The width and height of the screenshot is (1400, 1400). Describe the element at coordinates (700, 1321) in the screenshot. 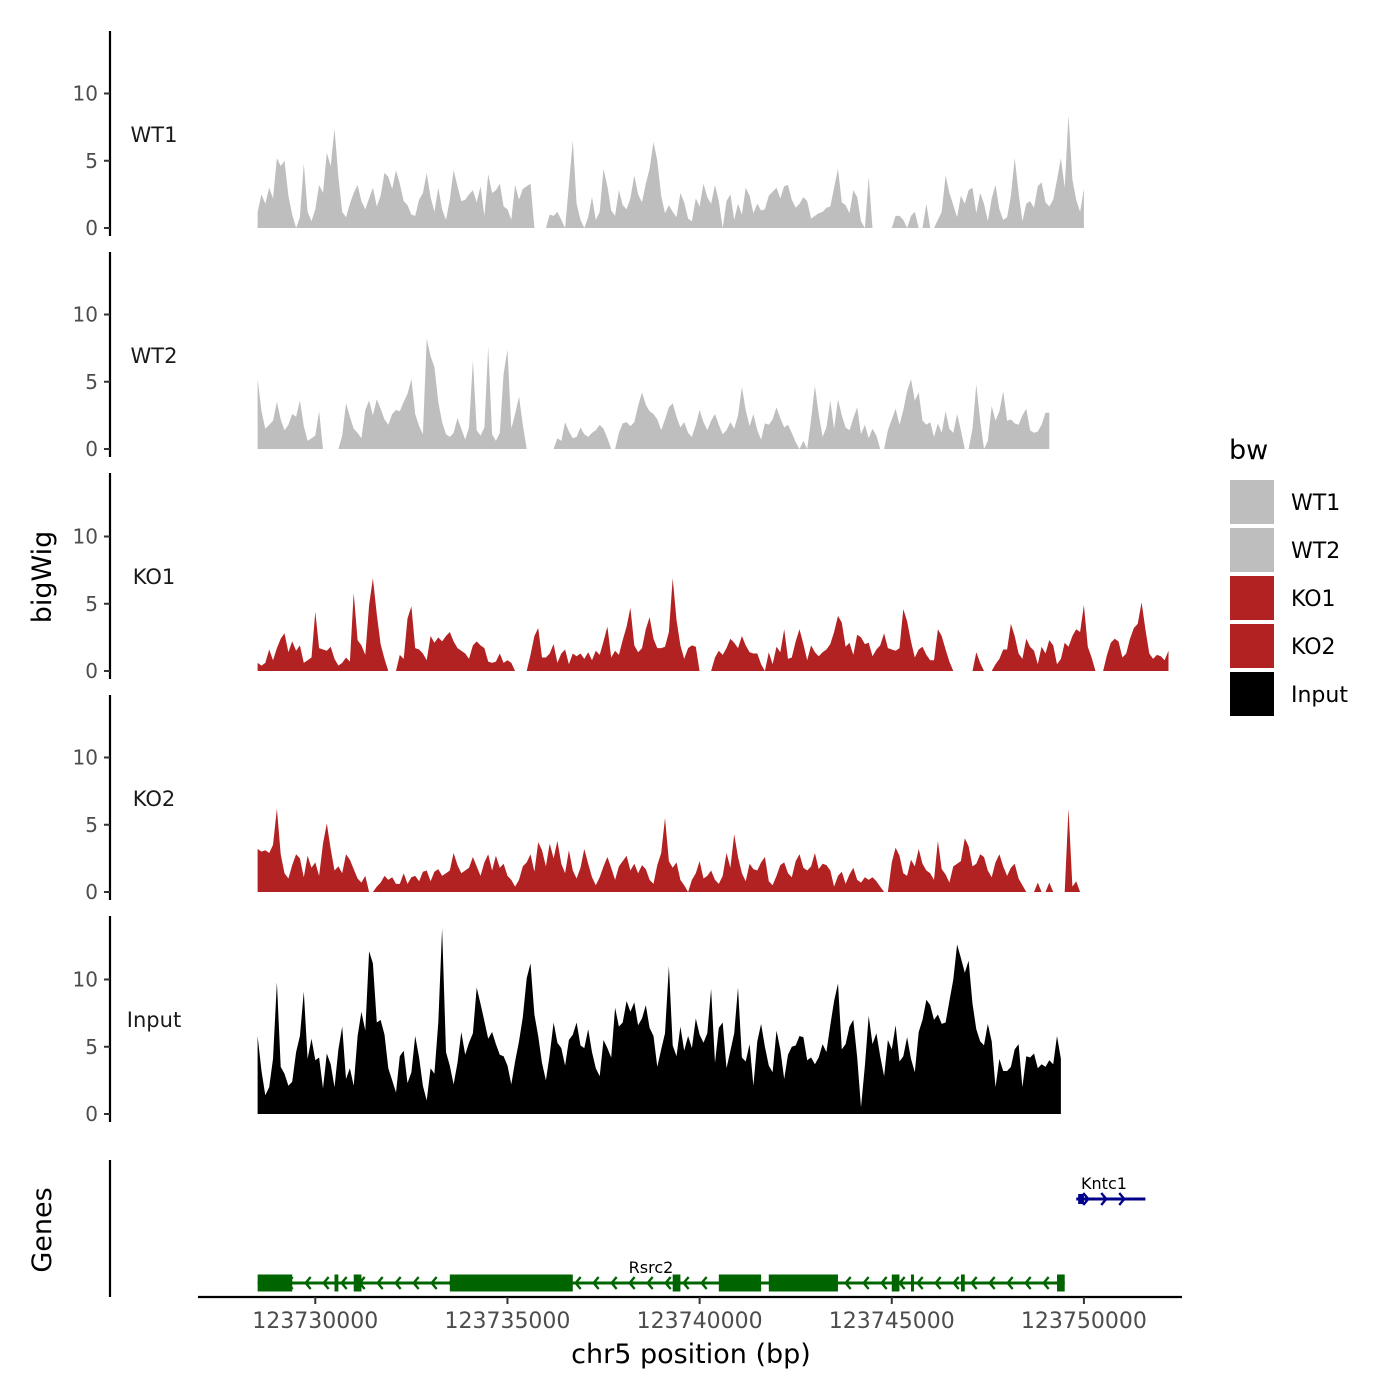

I see `x-tick-label: 123740000` at that location.